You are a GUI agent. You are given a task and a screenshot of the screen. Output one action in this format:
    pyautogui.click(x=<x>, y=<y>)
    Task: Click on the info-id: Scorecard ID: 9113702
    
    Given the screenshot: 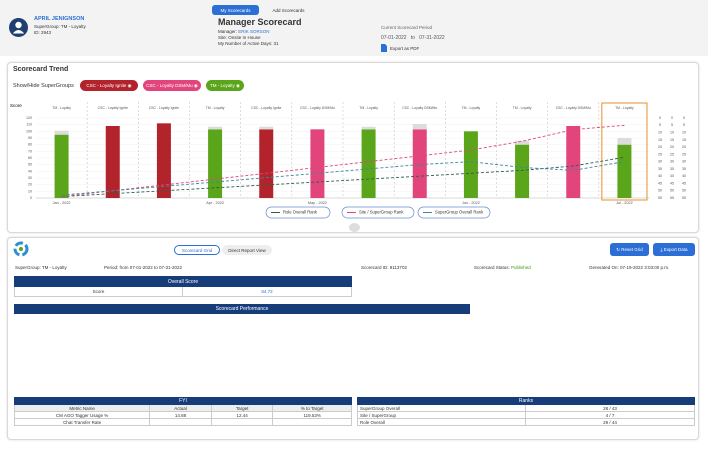 What is the action you would take?
    pyautogui.click(x=384, y=267)
    